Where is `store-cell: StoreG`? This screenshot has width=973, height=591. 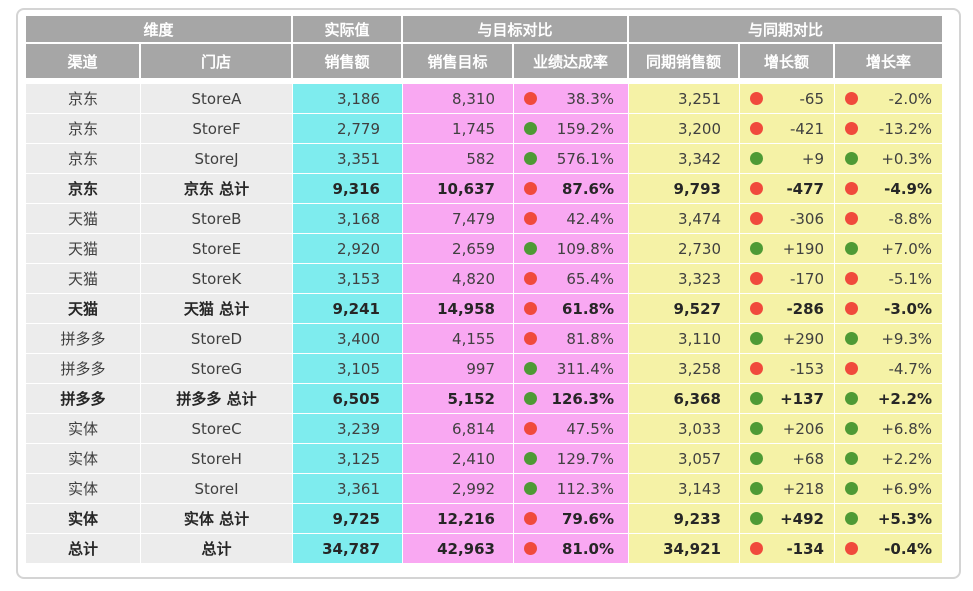
store-cell: StoreG is located at coordinates (217, 369).